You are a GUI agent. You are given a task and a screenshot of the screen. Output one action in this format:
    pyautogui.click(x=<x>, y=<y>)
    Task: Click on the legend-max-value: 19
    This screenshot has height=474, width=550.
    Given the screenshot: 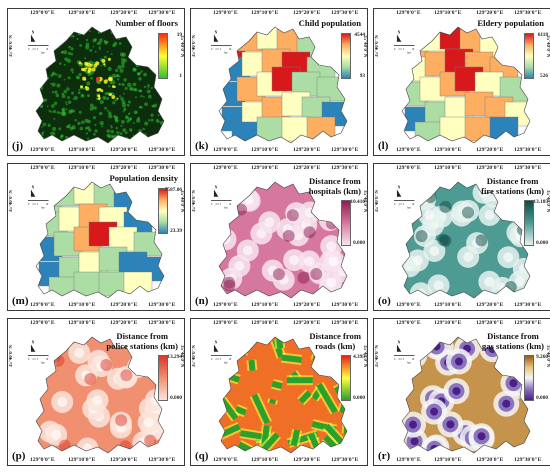 What is the action you would take?
    pyautogui.click(x=179, y=35)
    